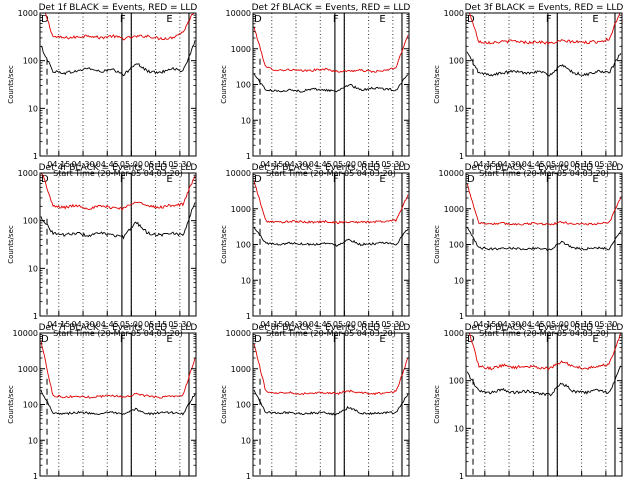 This screenshot has height=484, width=640. Describe the element at coordinates (118, 328) in the screenshot. I see `panel-title: Det 7f BLACK = Events, RED = LLD` at that location.